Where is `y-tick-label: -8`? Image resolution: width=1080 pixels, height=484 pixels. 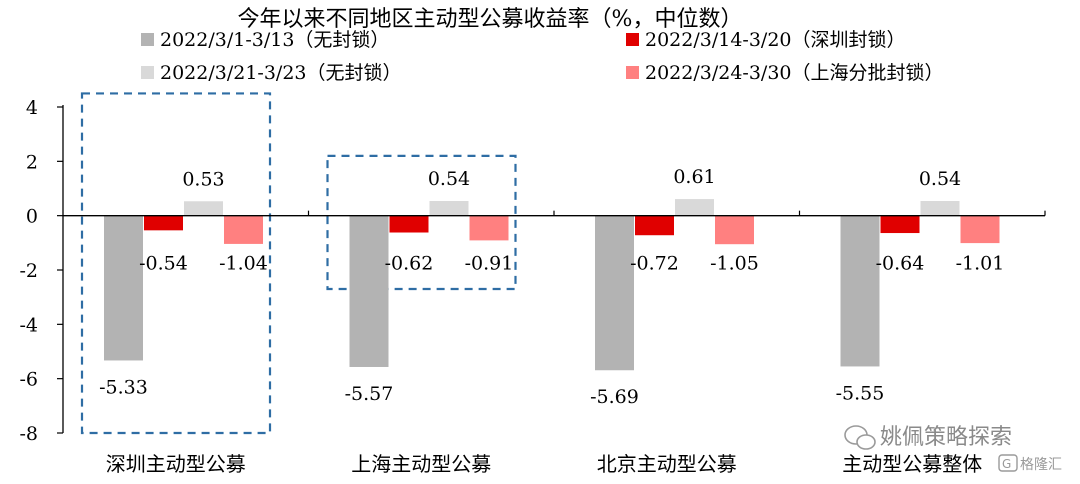 y-tick-label: -8 is located at coordinates (28, 434).